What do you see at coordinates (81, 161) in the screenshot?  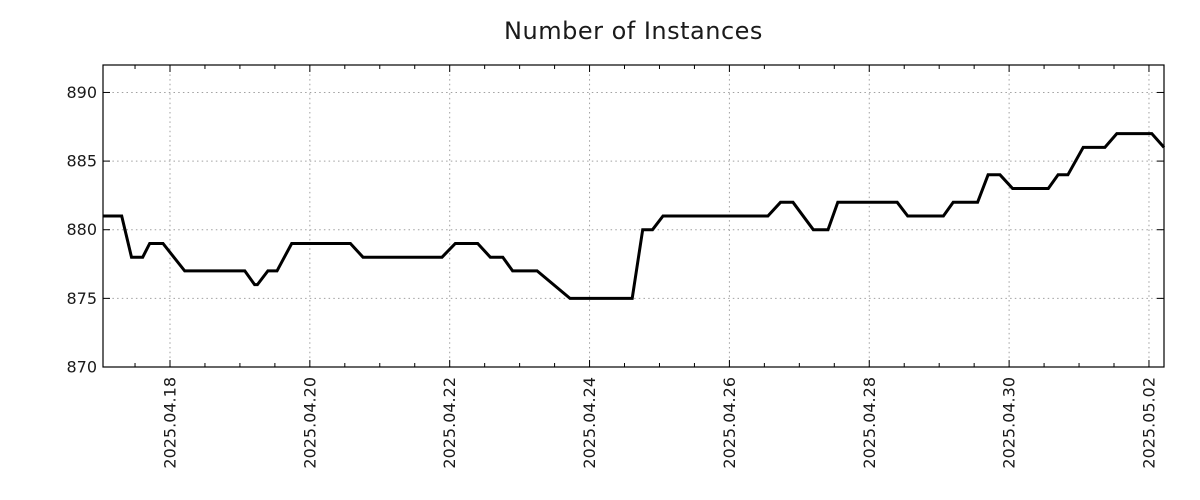 I see `y-tick-label: 885` at bounding box center [81, 161].